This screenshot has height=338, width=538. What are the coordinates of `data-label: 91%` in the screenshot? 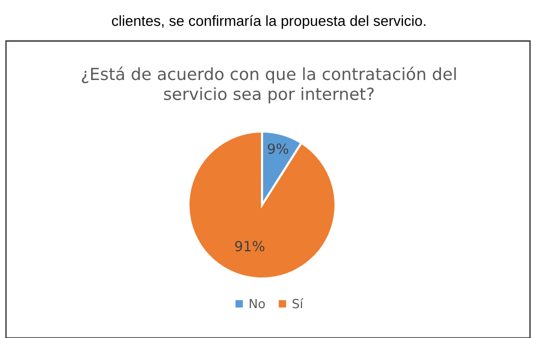 It's located at (249, 246).